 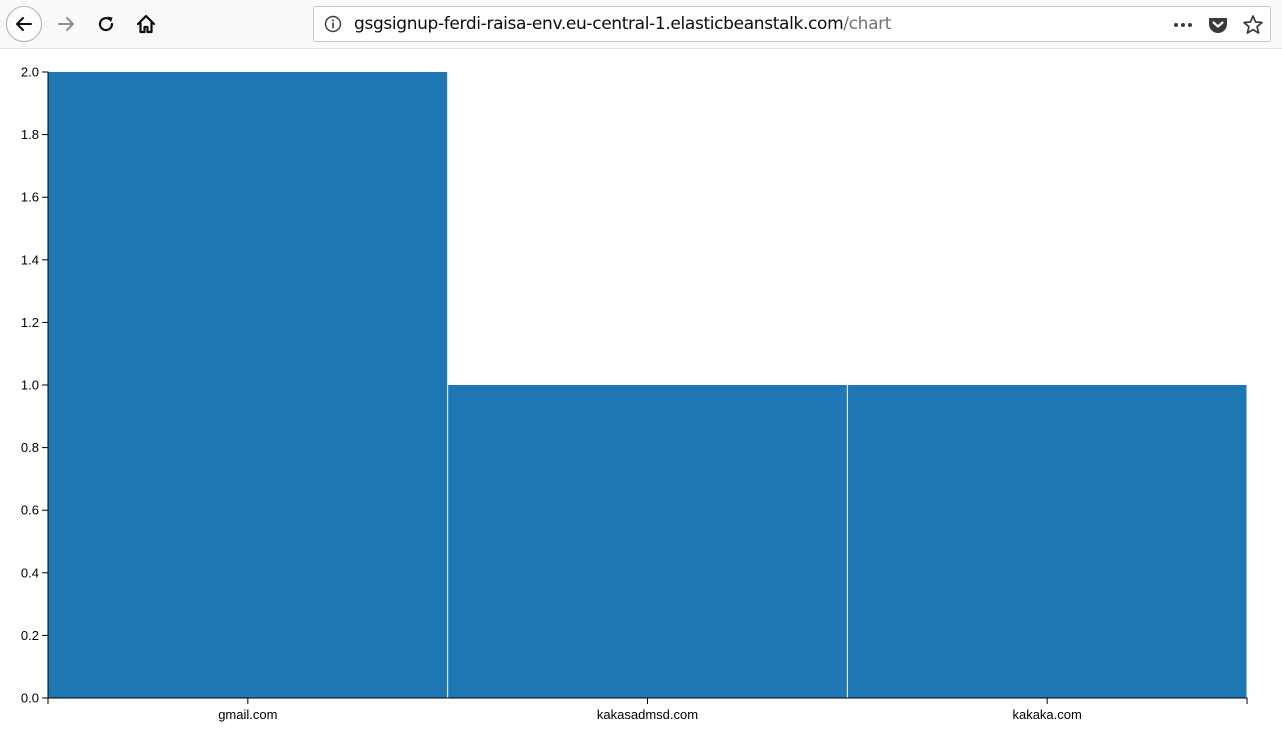 I want to click on y-tick-label: 2.0, so click(x=30, y=72).